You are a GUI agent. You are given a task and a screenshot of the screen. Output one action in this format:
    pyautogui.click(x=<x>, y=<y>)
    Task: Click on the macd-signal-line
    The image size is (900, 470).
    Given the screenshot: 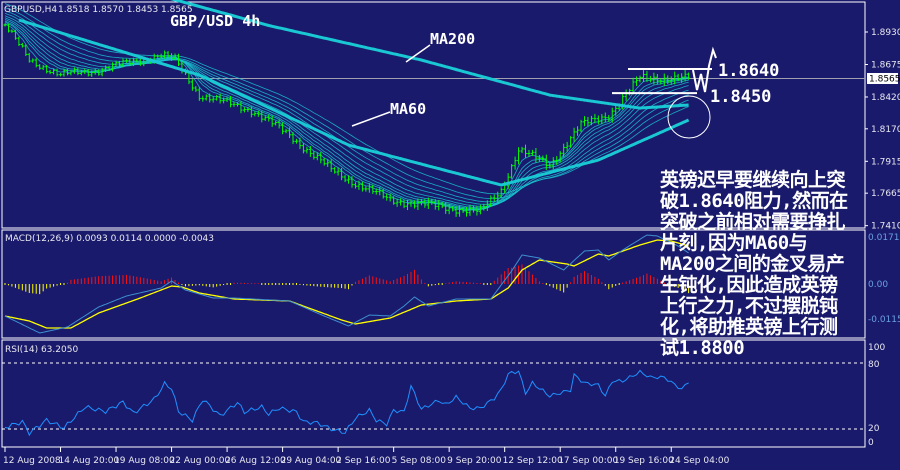 What is the action you would take?
    pyautogui.click(x=346, y=284)
    